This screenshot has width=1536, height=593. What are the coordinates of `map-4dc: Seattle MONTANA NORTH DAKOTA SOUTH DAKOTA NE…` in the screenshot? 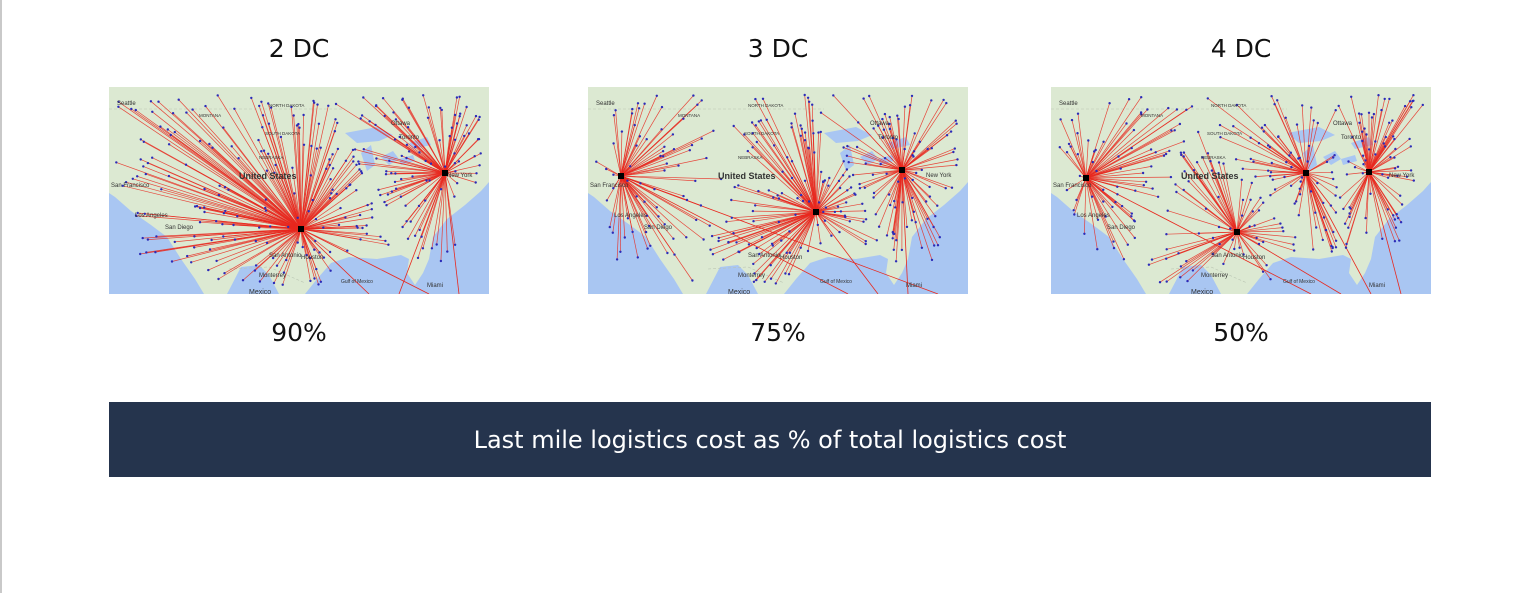 It's located at (1241, 190).